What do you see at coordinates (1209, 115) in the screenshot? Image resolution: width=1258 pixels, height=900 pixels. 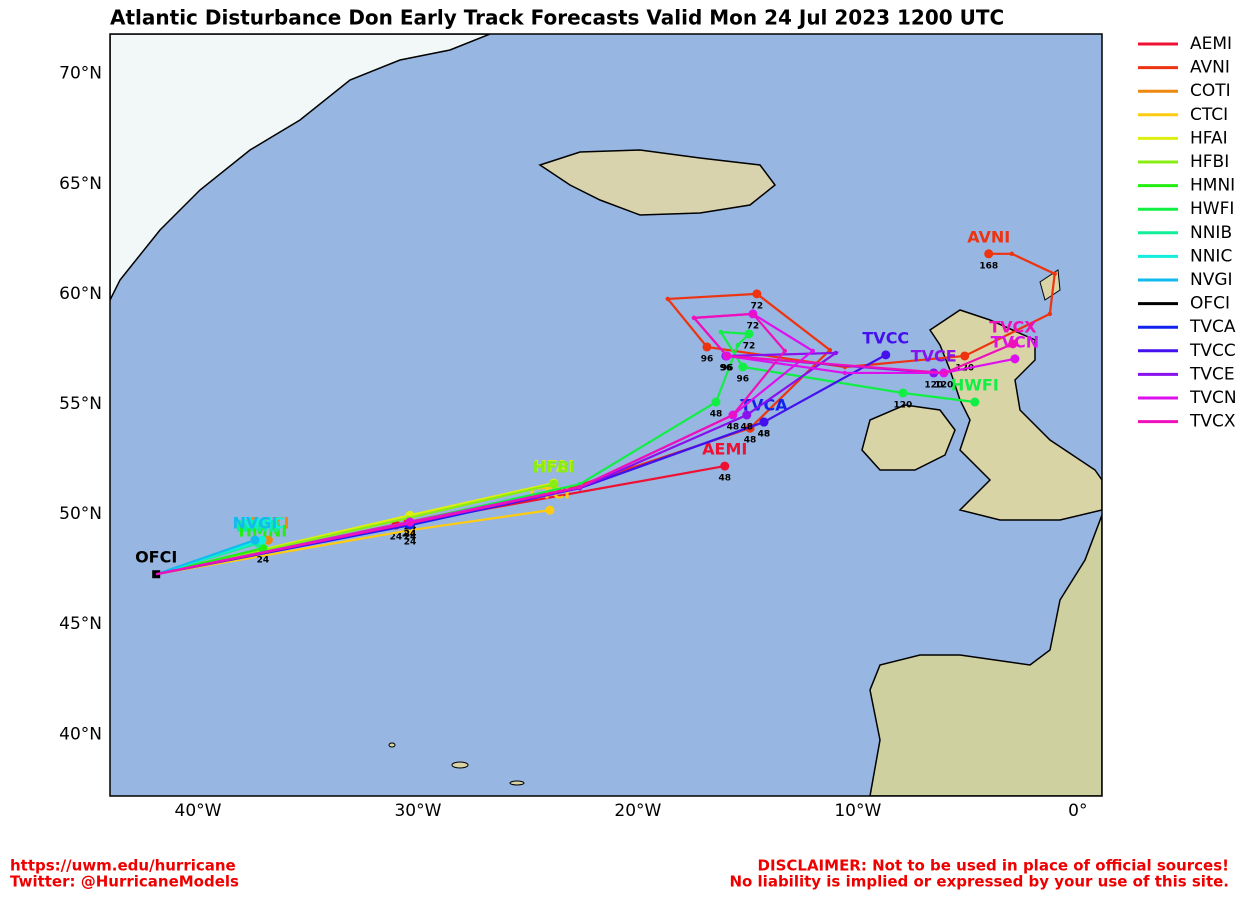 I see `legend-label: CTCI` at bounding box center [1209, 115].